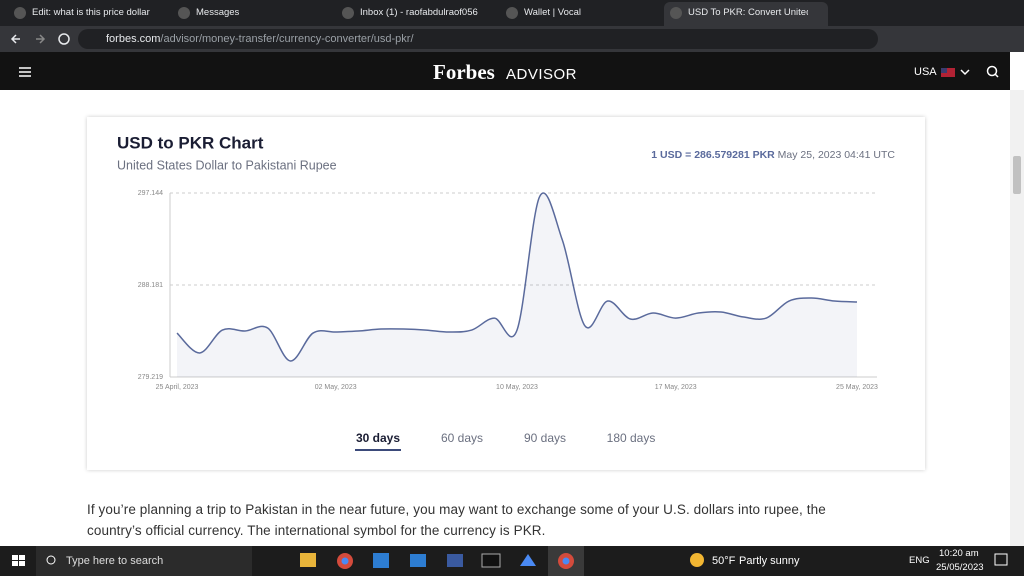 The height and width of the screenshot is (581, 1024). I want to click on taskbar-icons, so click(510, 561).